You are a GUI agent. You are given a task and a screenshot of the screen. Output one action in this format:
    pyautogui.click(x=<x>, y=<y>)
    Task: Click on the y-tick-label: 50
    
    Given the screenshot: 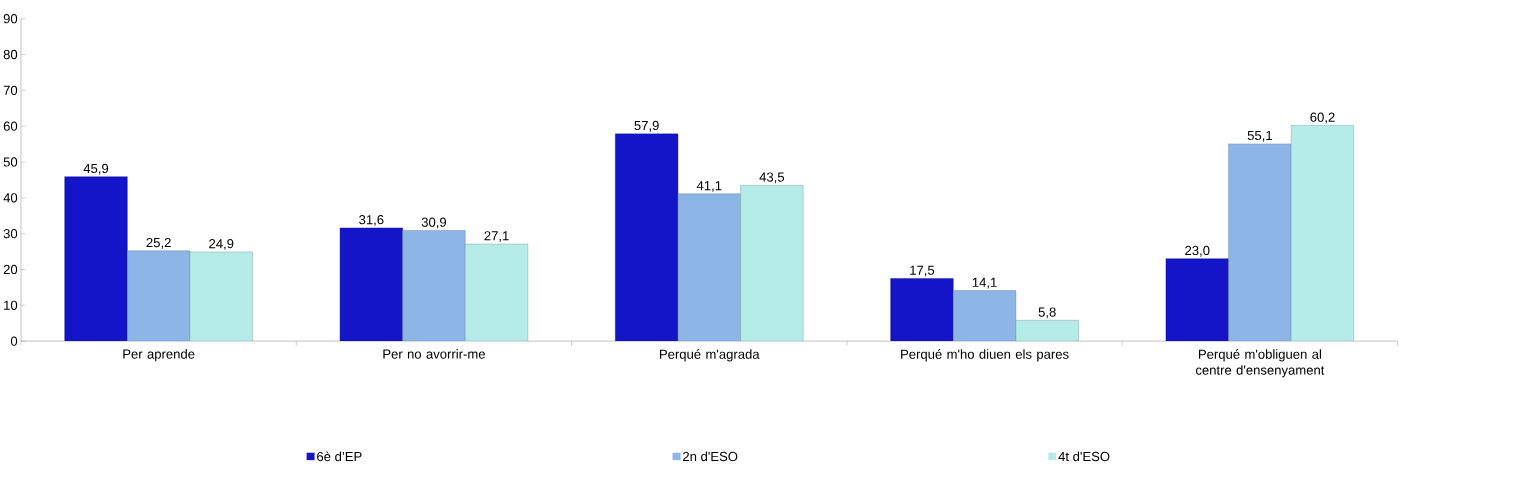 What is the action you would take?
    pyautogui.click(x=10, y=162)
    